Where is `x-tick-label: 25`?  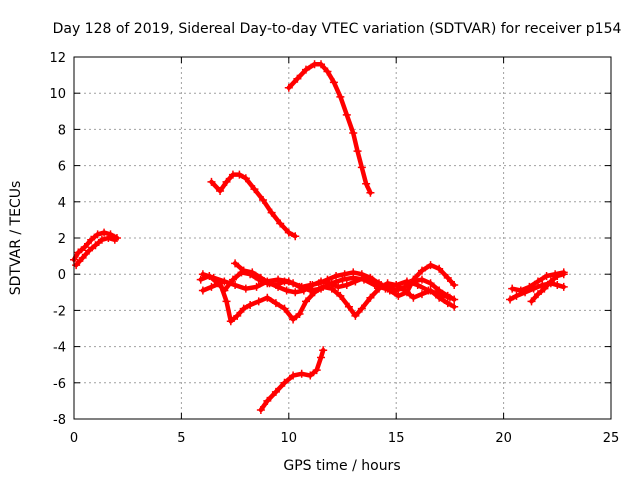
x-tick-label: 25 is located at coordinates (611, 438).